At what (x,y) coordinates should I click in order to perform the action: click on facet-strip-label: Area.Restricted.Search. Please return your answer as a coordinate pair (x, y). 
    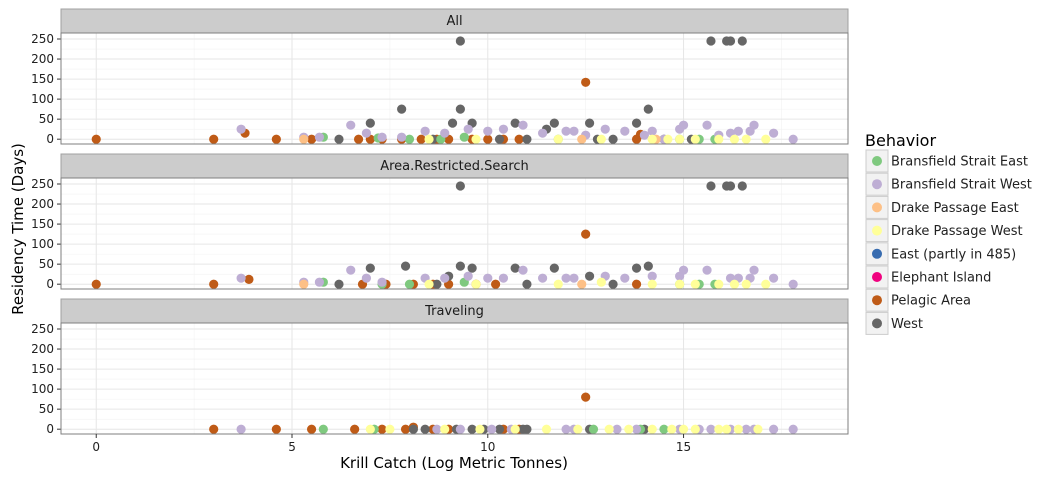
    Looking at the image, I should click on (454, 166).